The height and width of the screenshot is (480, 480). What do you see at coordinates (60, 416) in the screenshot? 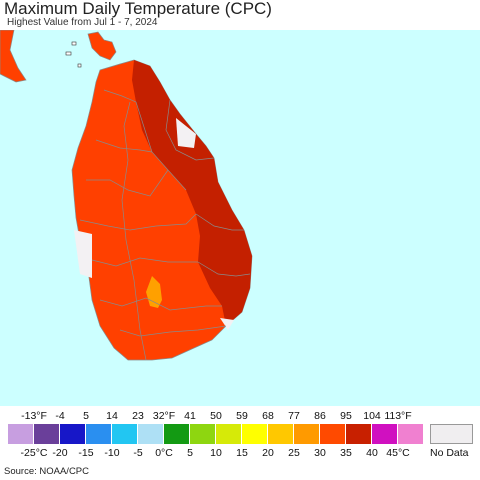
I see `fahrenheit-tick-label: -4` at bounding box center [60, 416].